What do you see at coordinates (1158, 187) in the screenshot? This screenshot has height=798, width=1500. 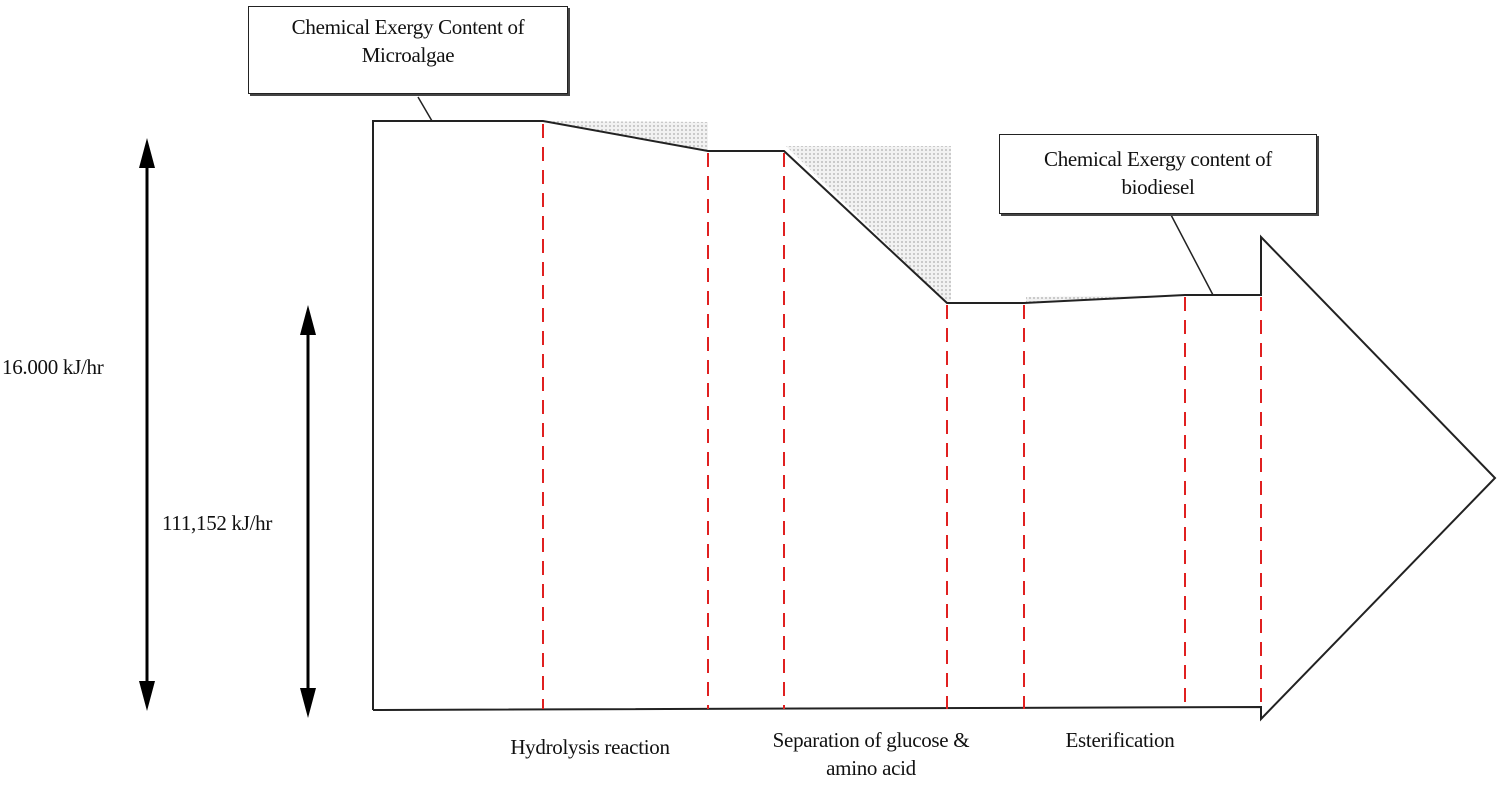 I see `callout-line-2: biodiesel` at bounding box center [1158, 187].